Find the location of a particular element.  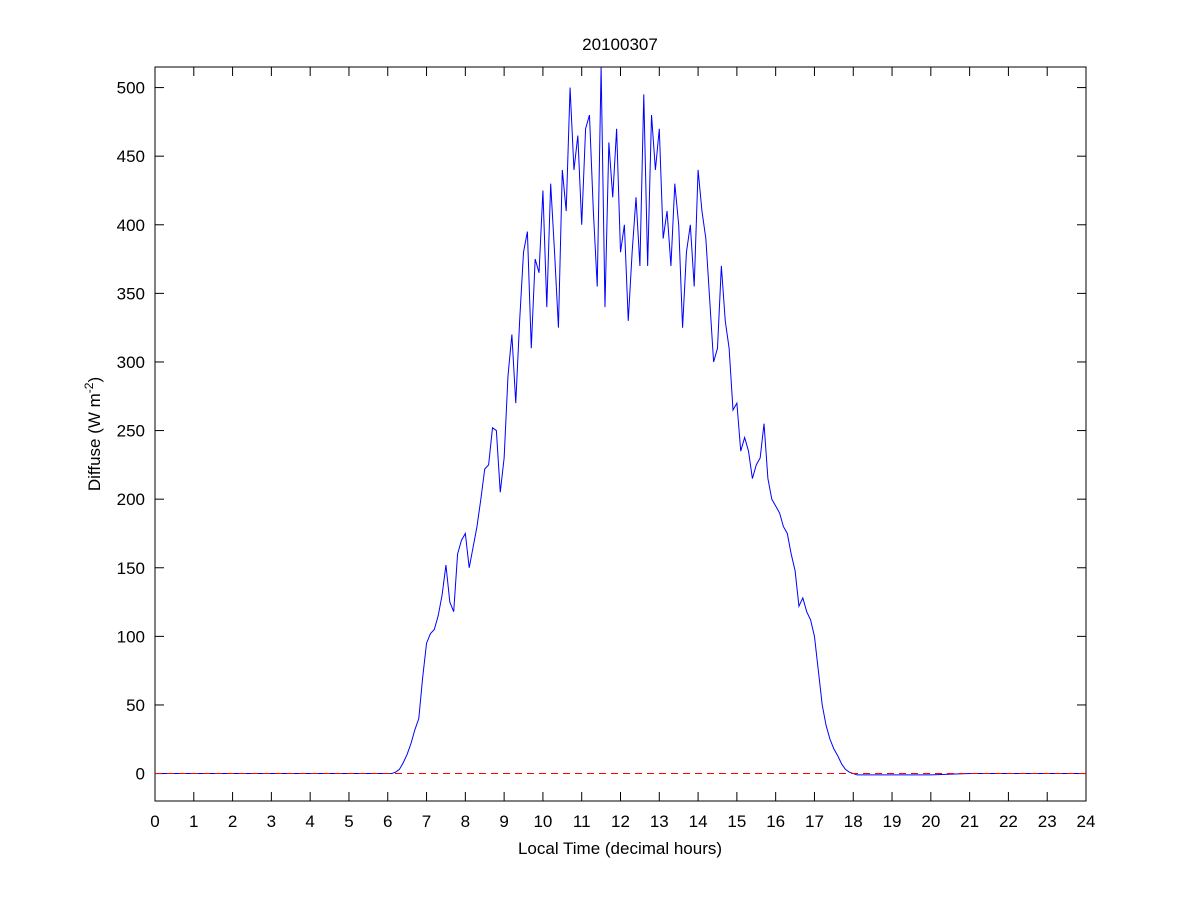

chart-title: 20100307 is located at coordinates (620, 44).